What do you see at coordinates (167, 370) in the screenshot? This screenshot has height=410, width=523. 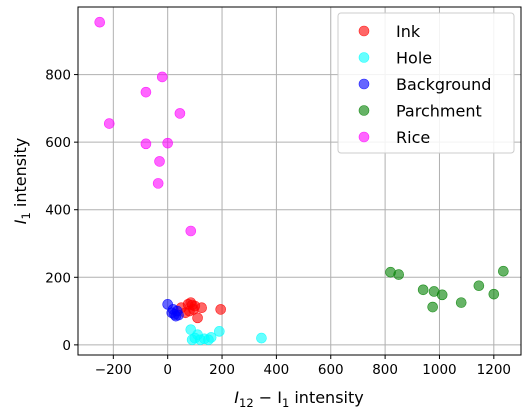 I see `x-tick-label: 0` at bounding box center [167, 370].